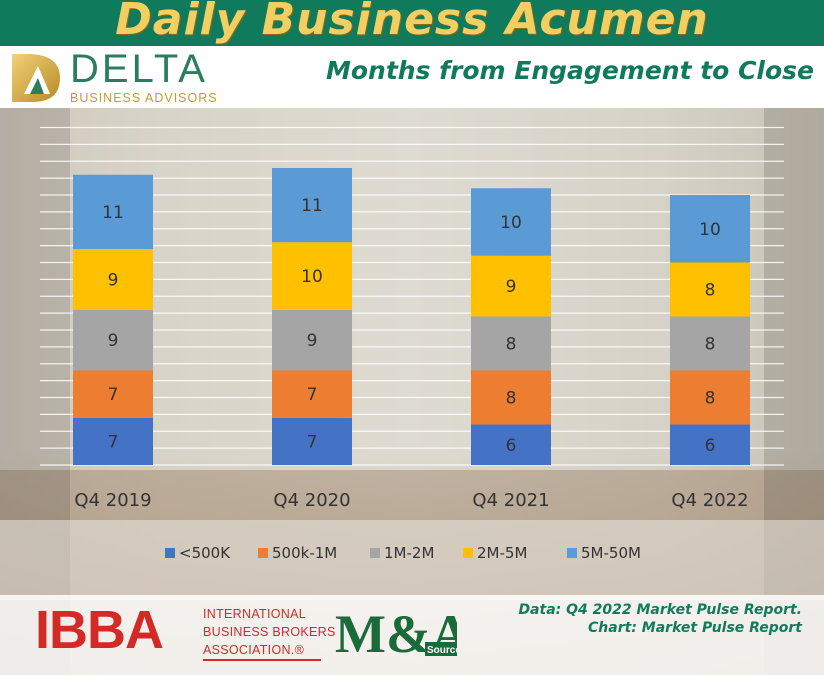 This screenshot has height=675, width=824. I want to click on delta-logo-icon, so click(36, 78).